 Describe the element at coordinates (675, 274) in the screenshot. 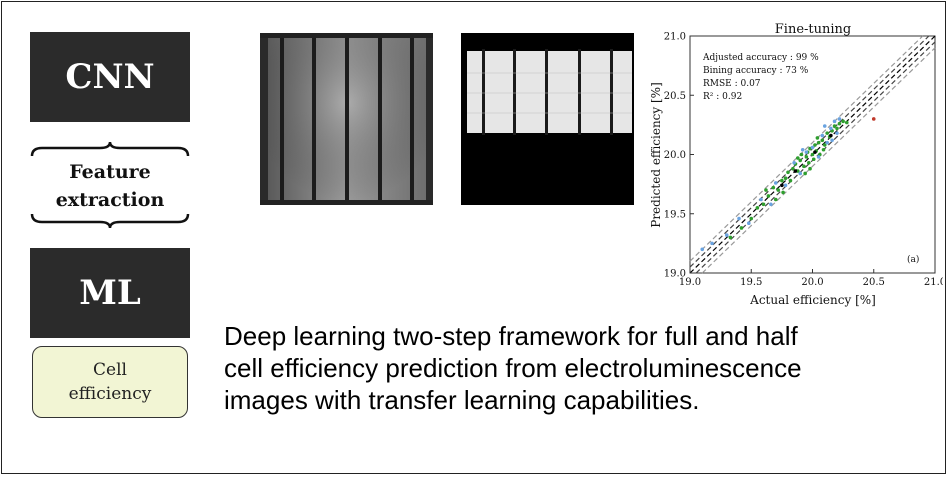

I see `y-tick-label: 19.0` at that location.